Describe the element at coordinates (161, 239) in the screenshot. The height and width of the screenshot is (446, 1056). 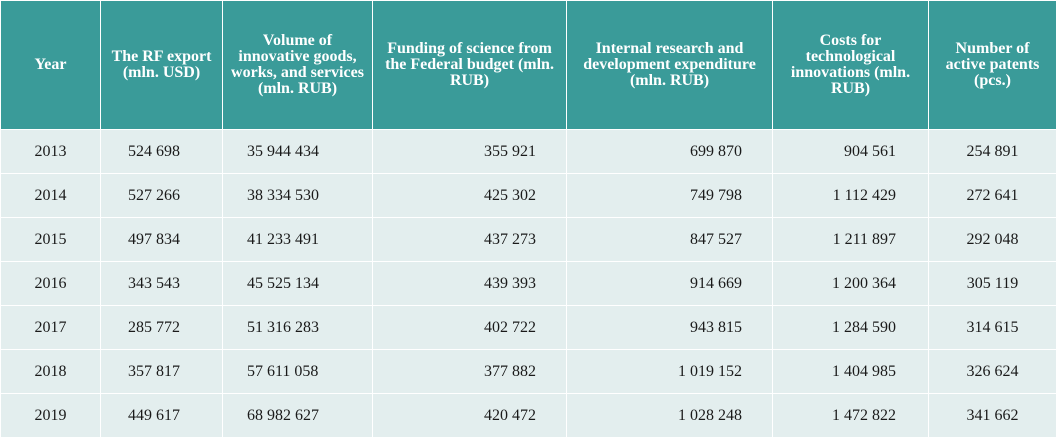
I see `cell-export: 497 834` at that location.